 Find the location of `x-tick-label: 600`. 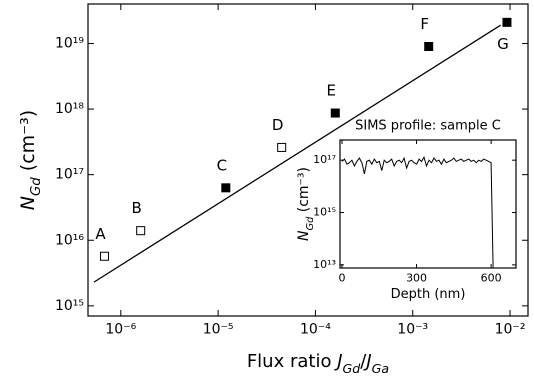

x-tick-label: 600 is located at coordinates (491, 277).